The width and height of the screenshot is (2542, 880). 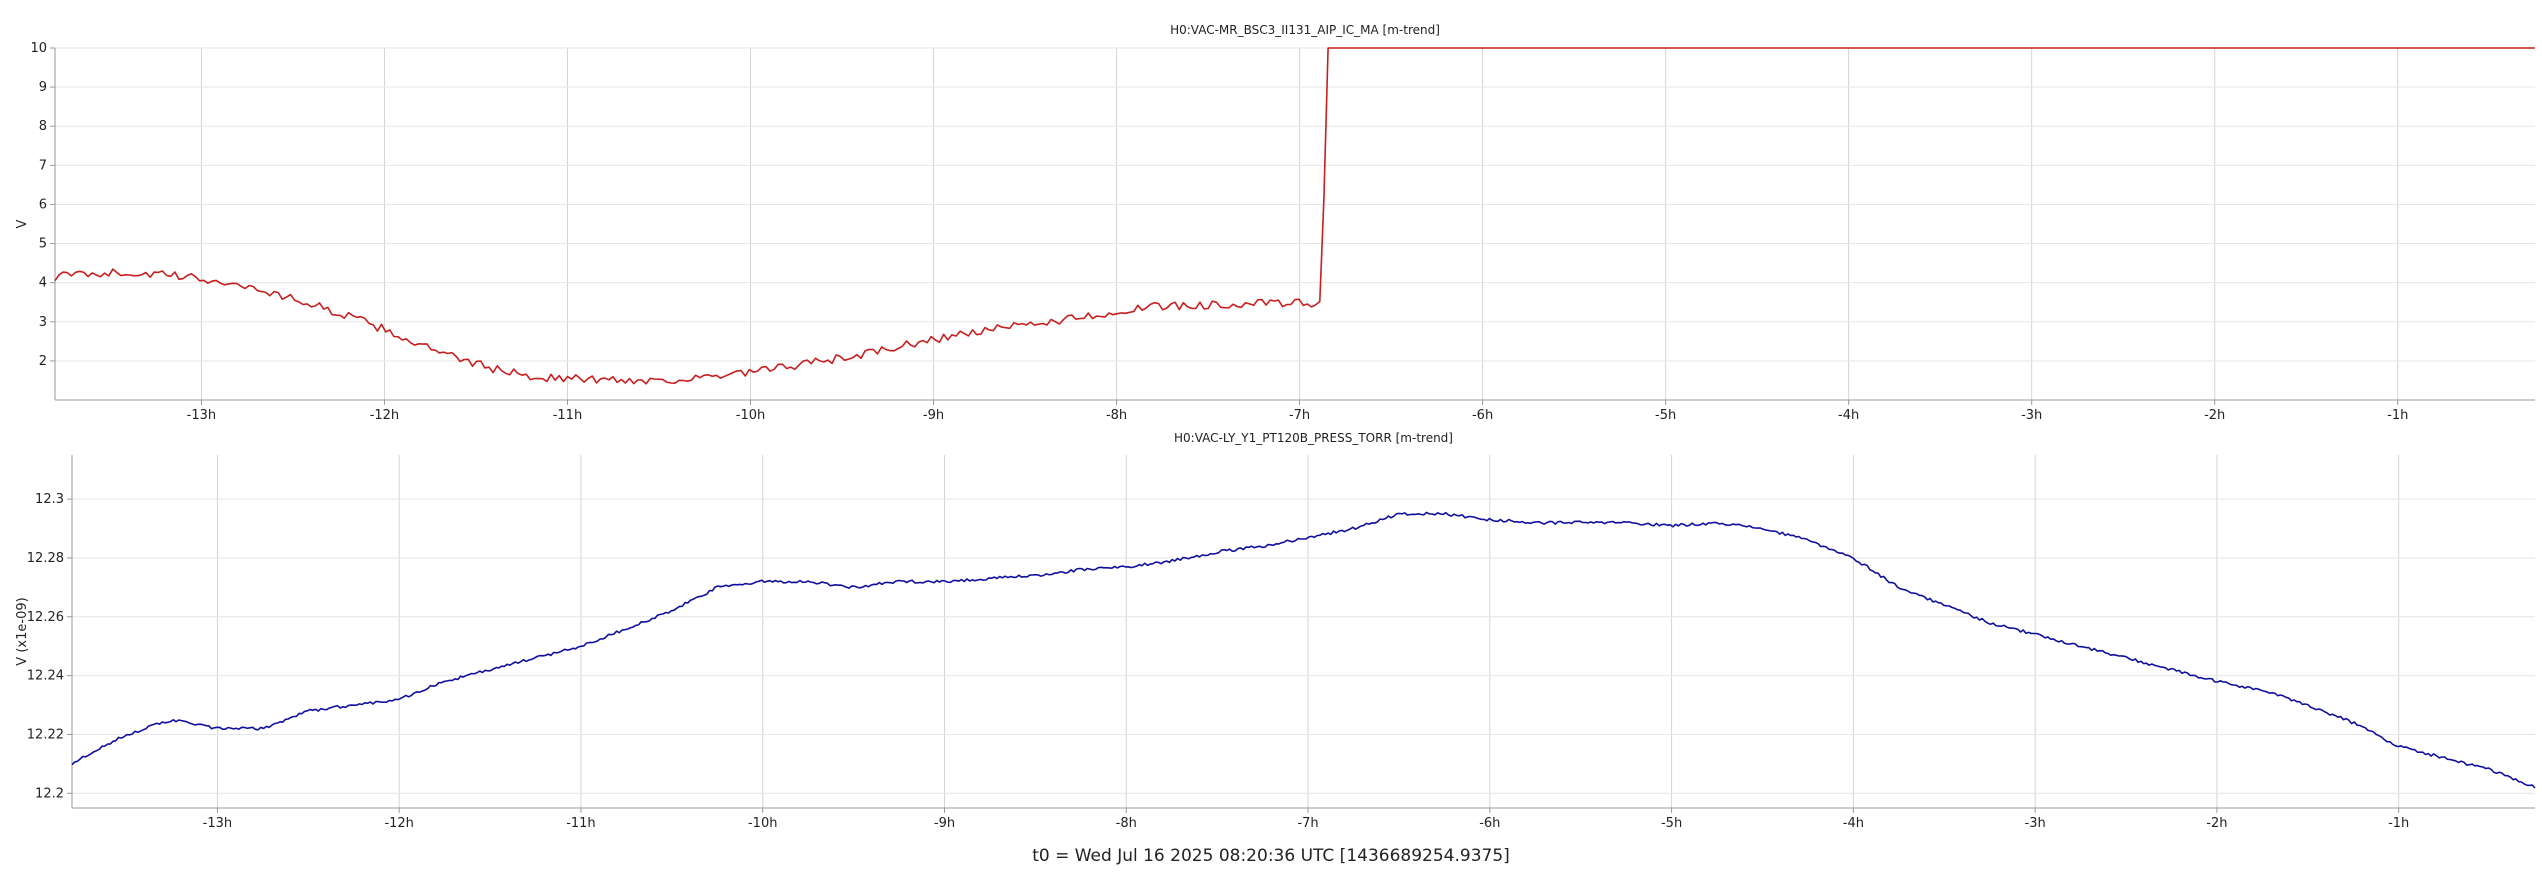 I want to click on y-tick-label: 12.26, so click(x=45, y=617).